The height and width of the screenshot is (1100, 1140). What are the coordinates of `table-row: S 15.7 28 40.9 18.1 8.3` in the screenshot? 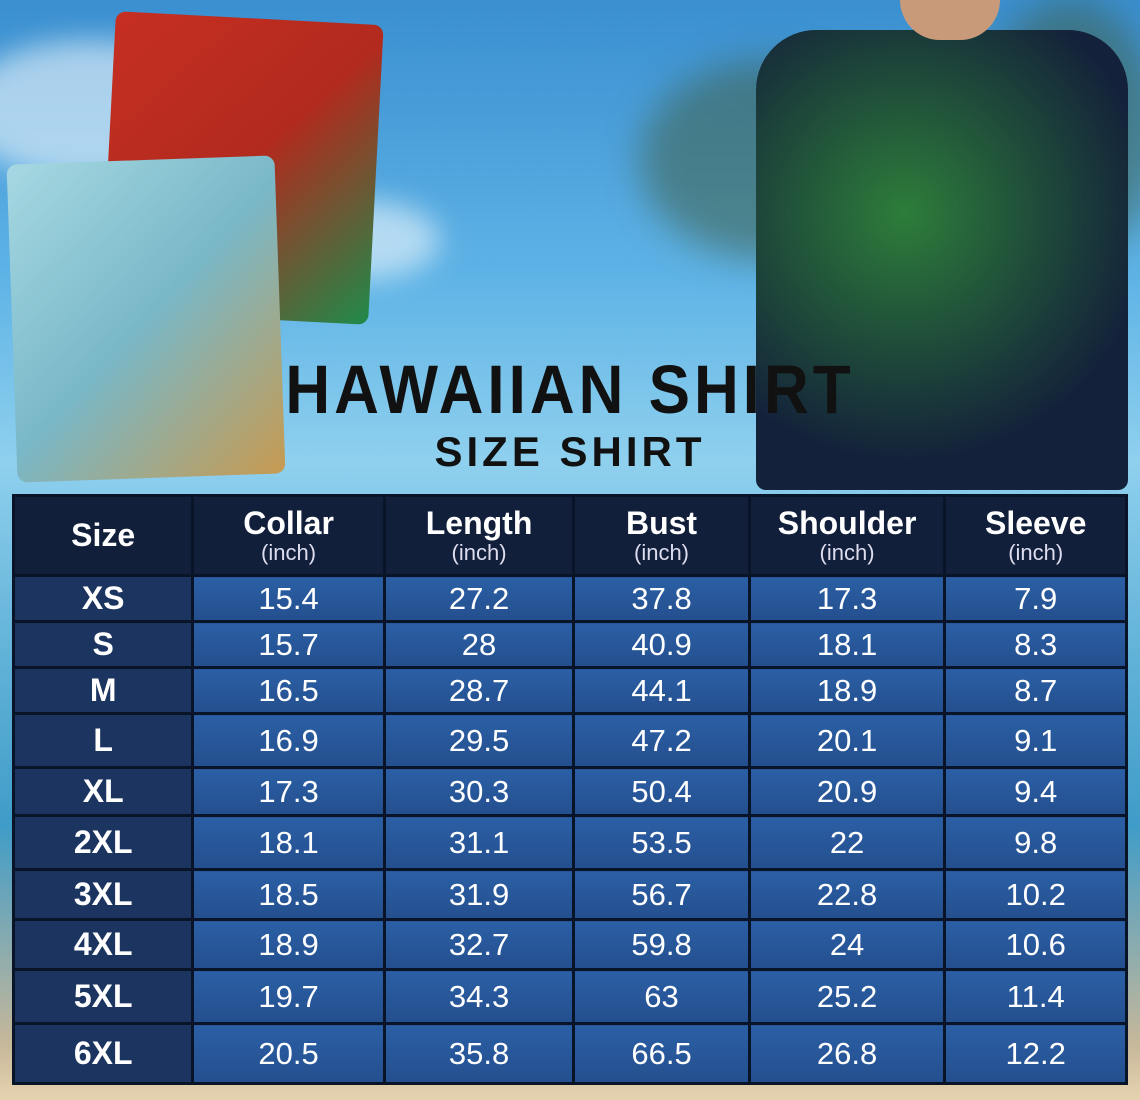 It's located at (569, 644).